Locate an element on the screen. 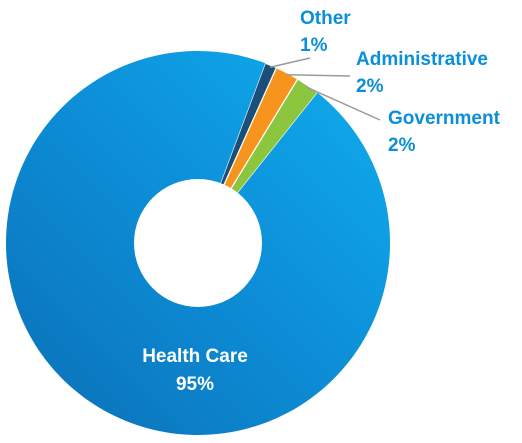  leader-lines is located at coordinates (325, 89).